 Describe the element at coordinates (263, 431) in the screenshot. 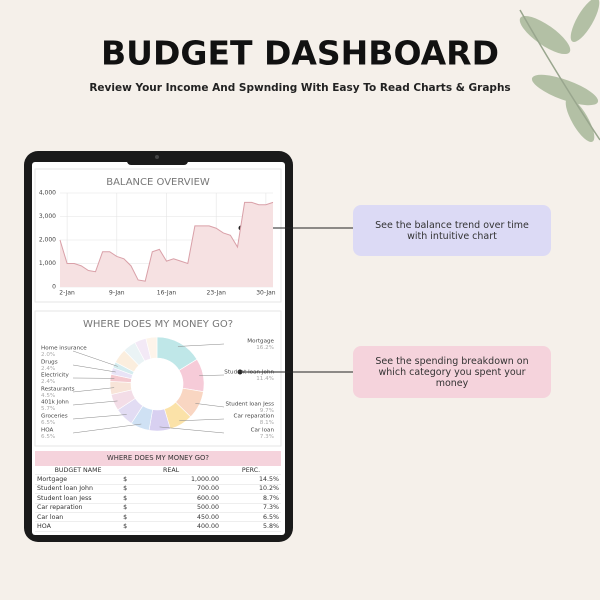

I see `slice-label: Car loan` at that location.